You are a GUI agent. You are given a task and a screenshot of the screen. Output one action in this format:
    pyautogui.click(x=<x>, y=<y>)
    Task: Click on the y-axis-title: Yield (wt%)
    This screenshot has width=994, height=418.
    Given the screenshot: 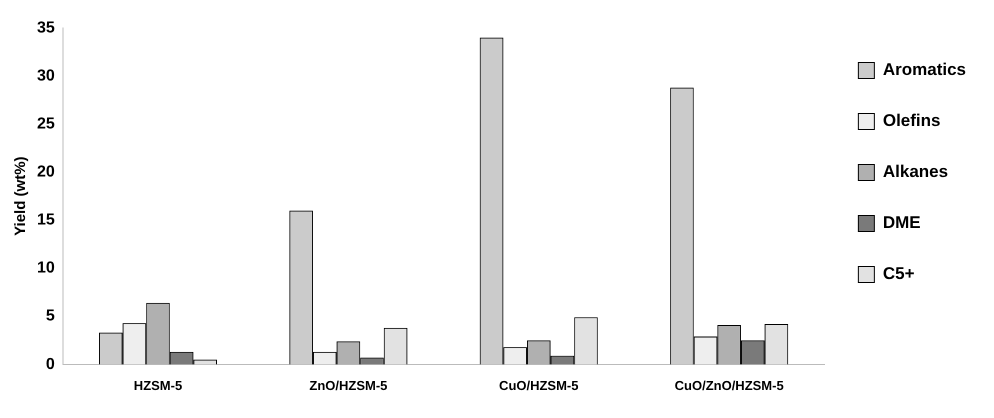 What is the action you would take?
    pyautogui.click(x=21, y=196)
    